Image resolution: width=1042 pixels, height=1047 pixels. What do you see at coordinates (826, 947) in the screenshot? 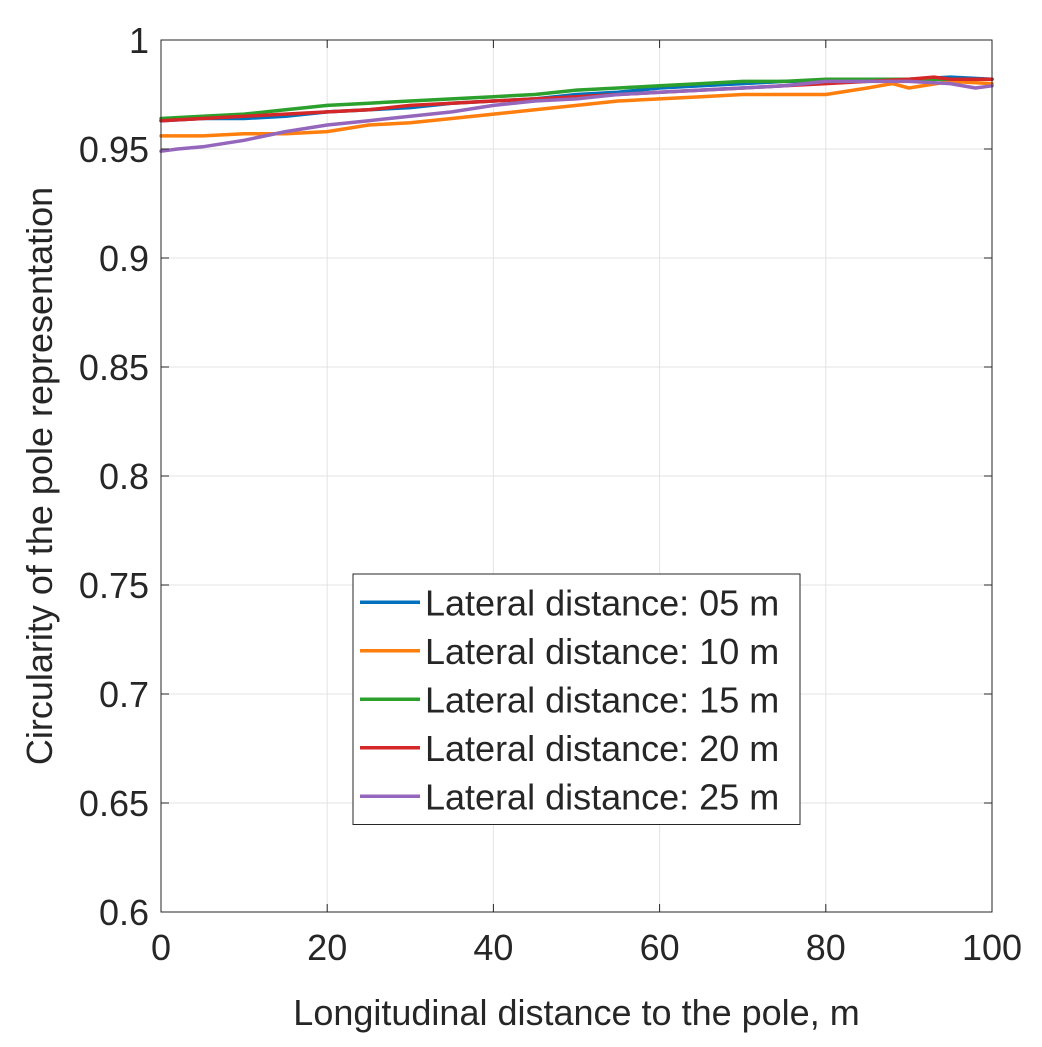
I see `x-tick-label: 80` at bounding box center [826, 947].